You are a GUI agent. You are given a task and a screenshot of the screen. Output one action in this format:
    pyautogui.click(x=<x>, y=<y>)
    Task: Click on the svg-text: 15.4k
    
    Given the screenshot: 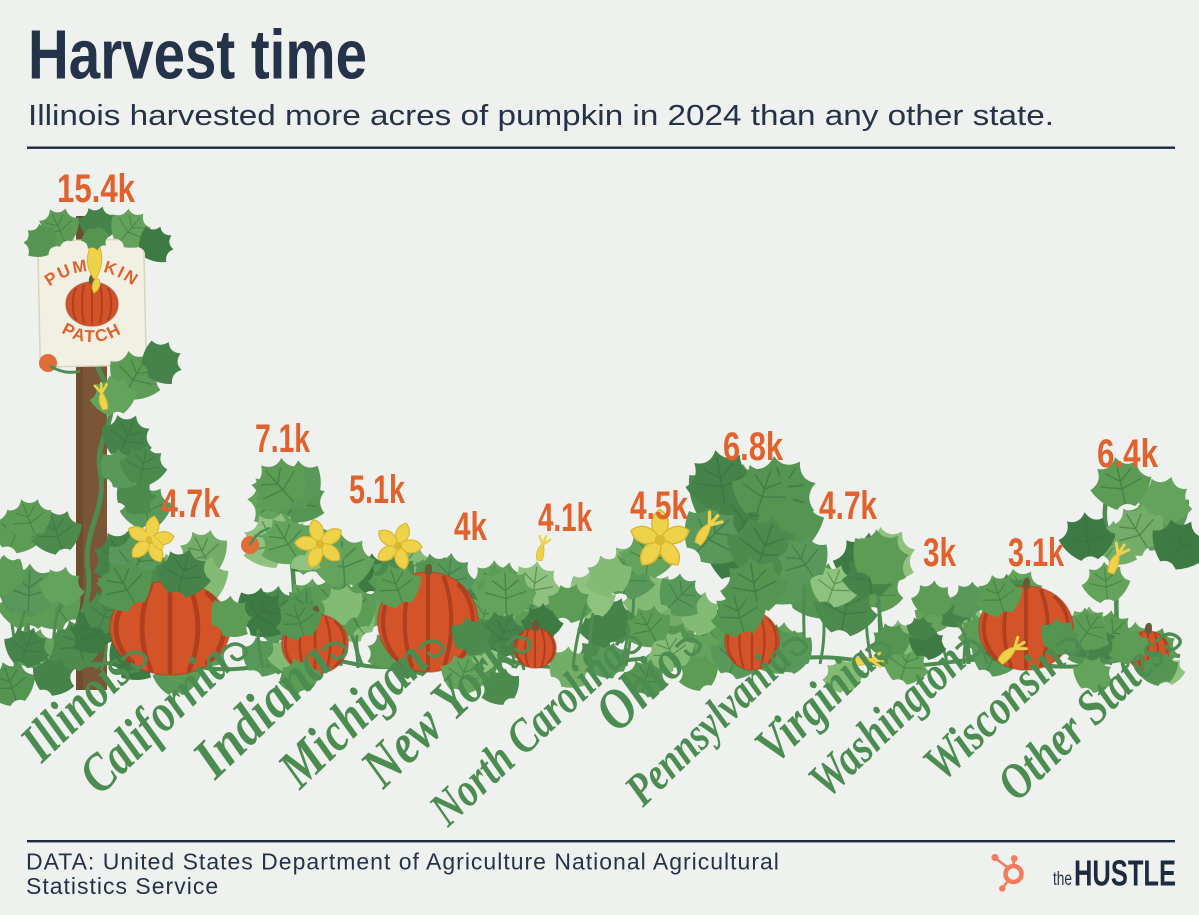 What is the action you would take?
    pyautogui.click(x=96, y=189)
    